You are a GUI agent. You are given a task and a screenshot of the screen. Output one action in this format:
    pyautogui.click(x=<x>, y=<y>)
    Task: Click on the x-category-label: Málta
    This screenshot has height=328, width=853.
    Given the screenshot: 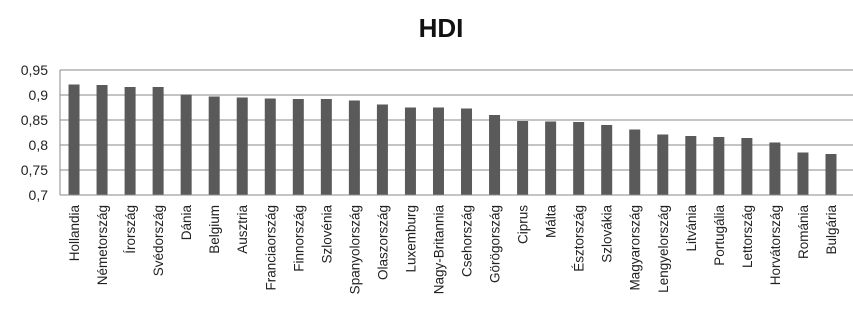 What is the action you would take?
    pyautogui.click(x=551, y=222)
    